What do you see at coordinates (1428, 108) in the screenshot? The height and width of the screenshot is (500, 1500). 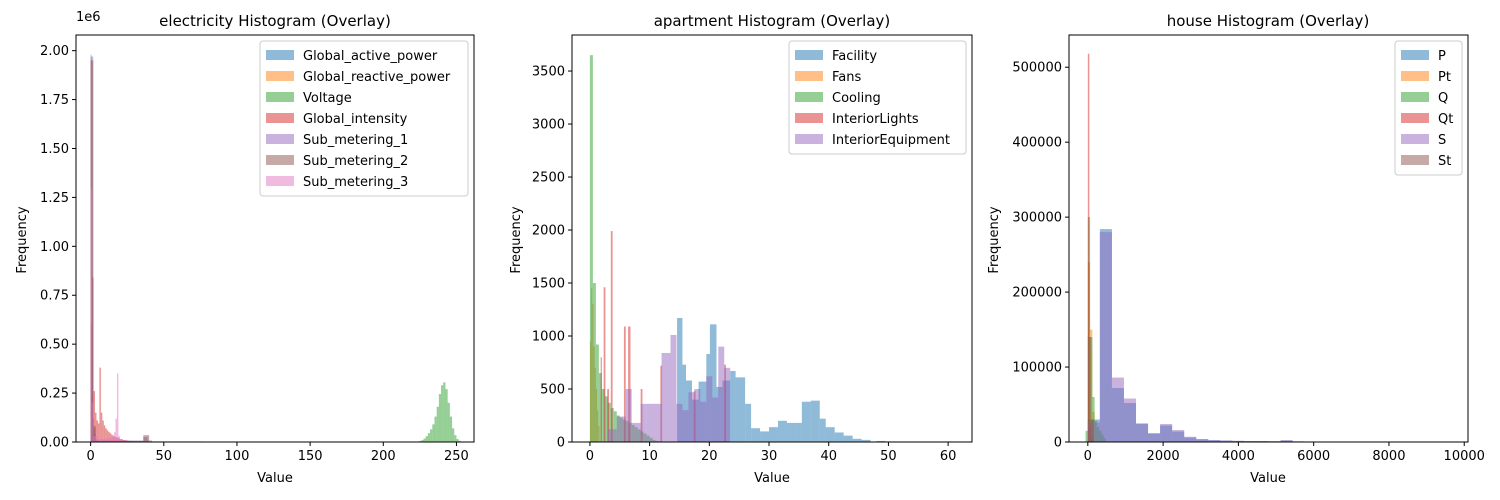 I see `legend: P Pt Q Qt S St` at bounding box center [1428, 108].